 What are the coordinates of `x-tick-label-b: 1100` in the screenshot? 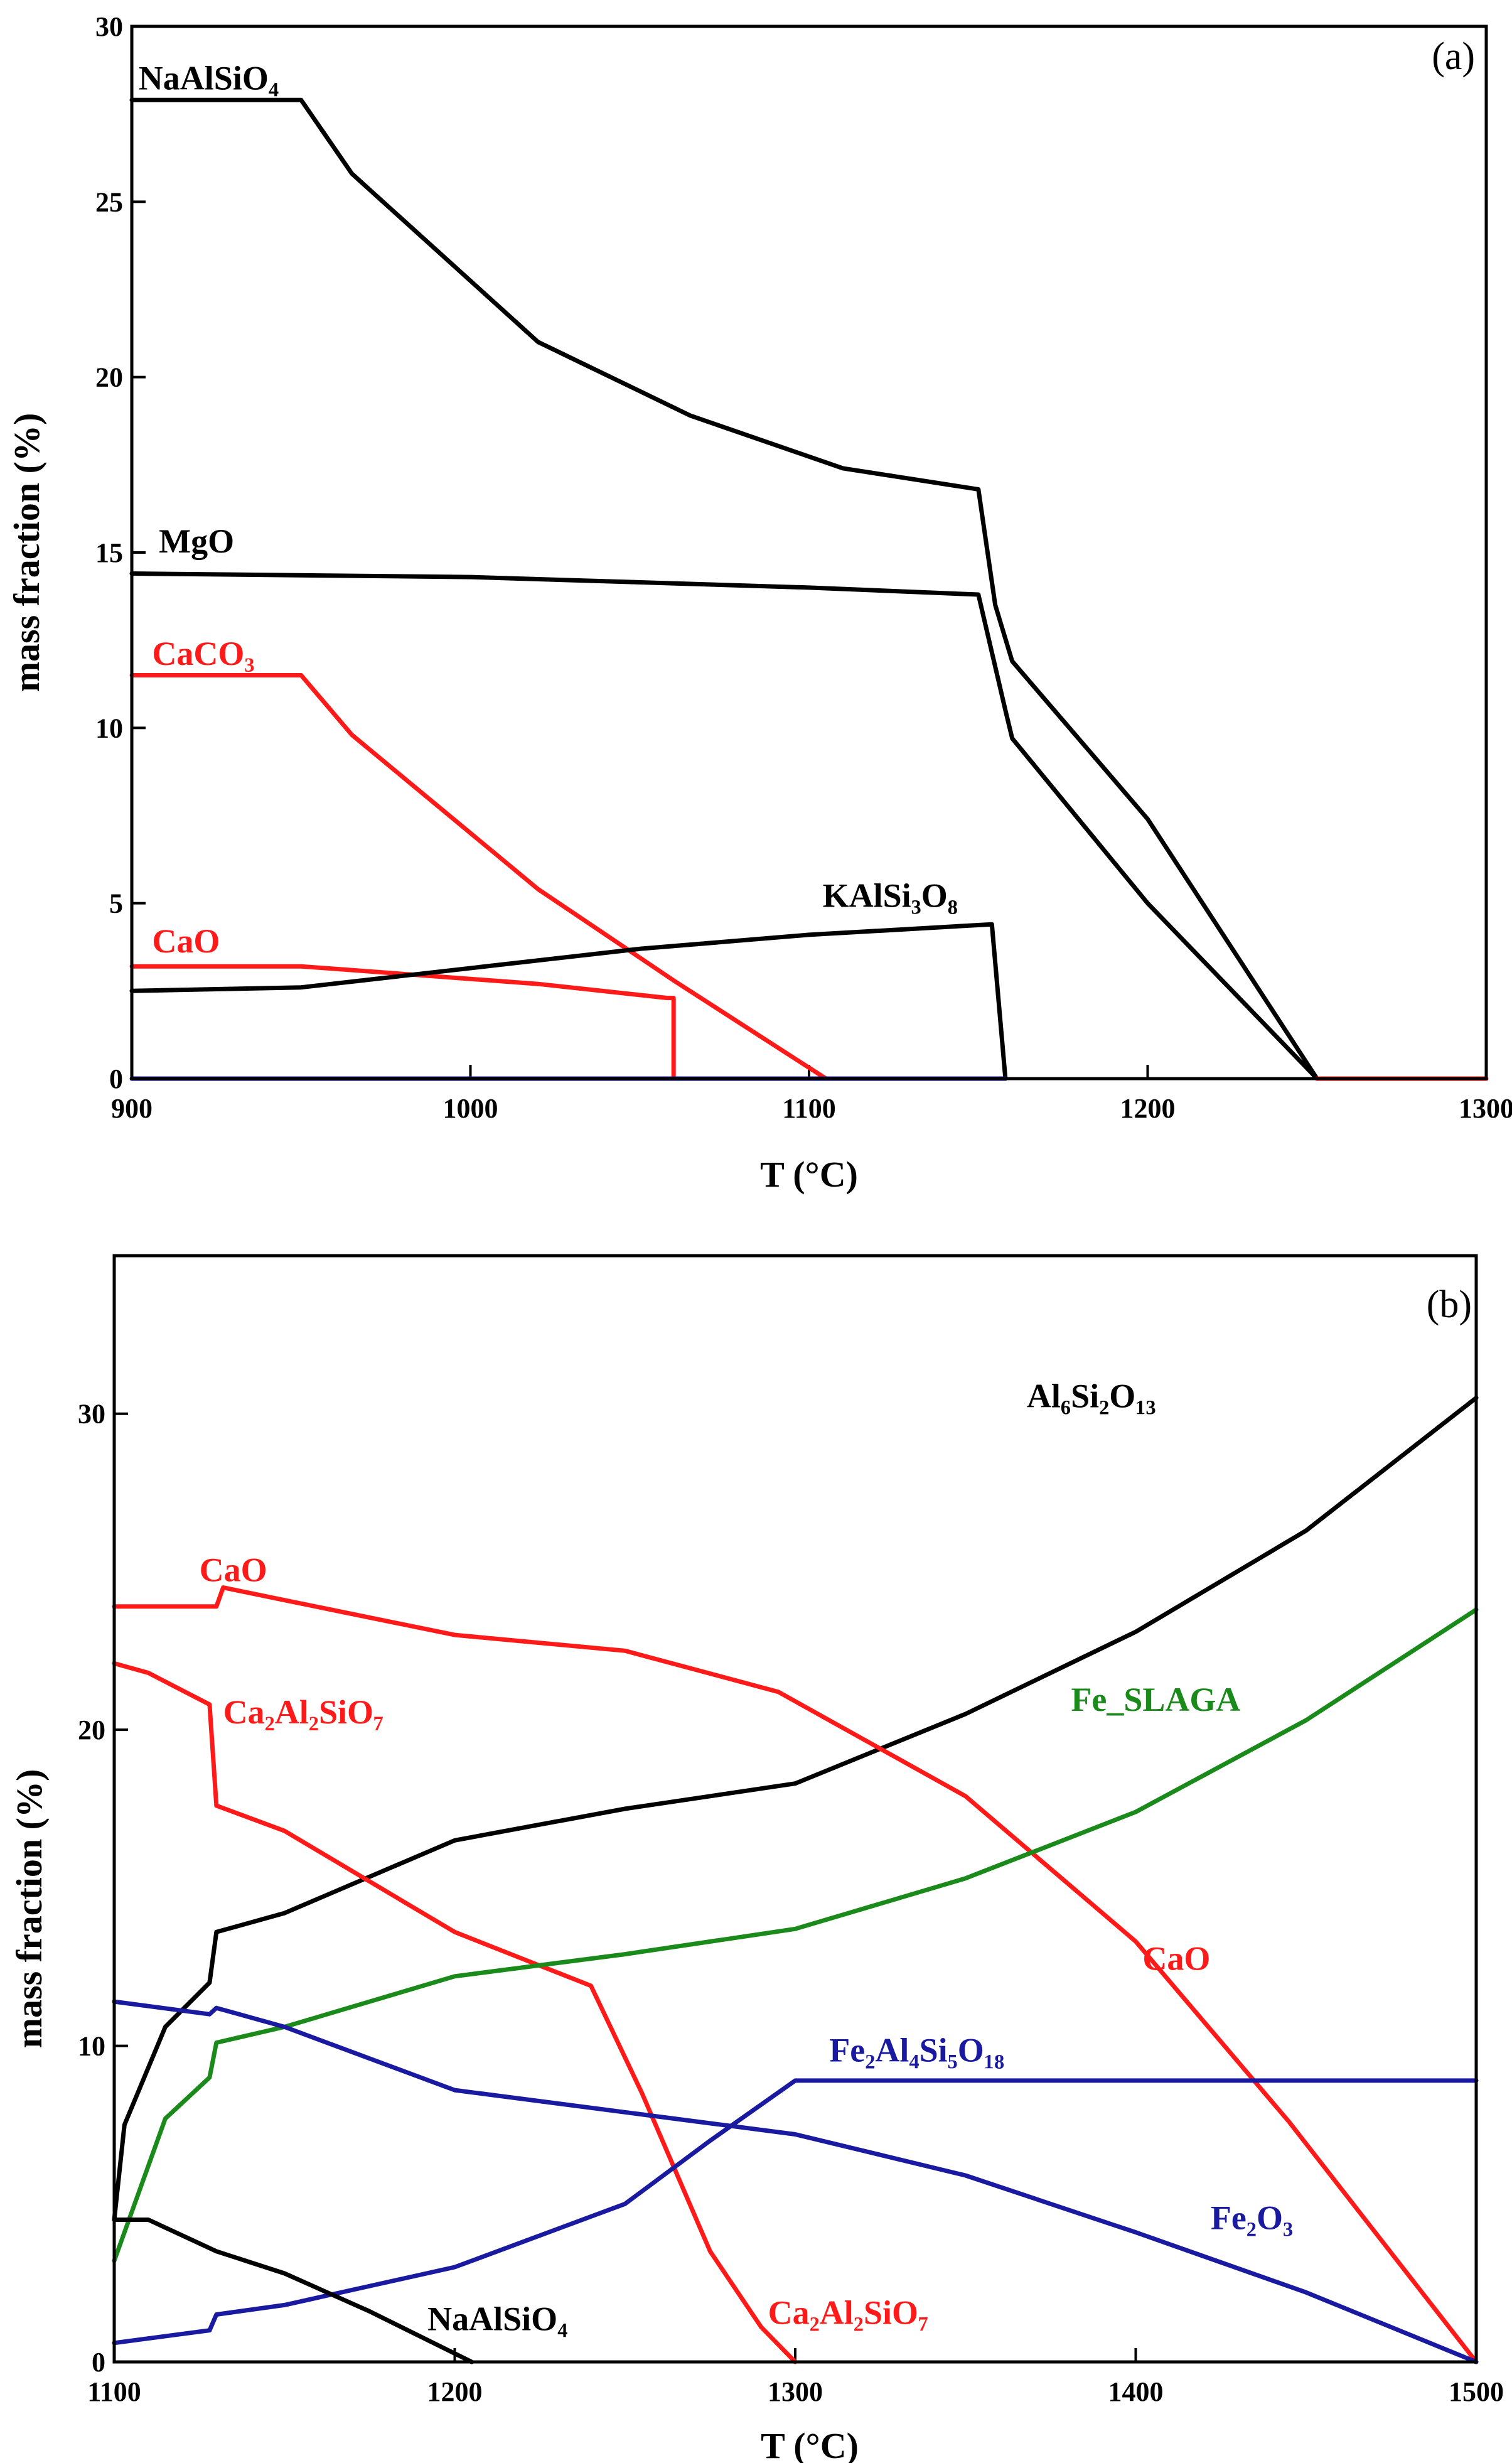 It's located at (114, 2391).